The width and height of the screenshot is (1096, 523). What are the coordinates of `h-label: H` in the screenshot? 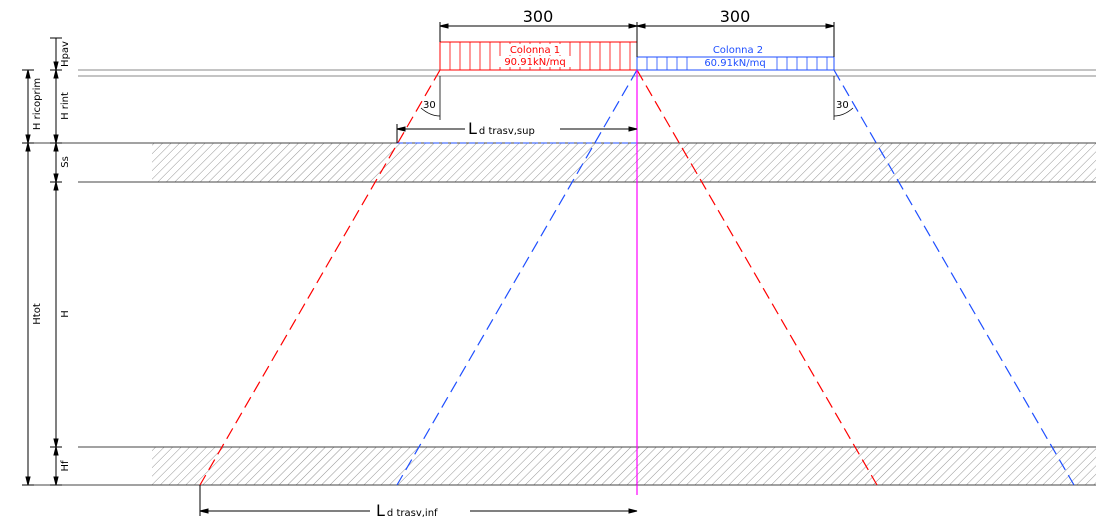 It's located at (65, 314).